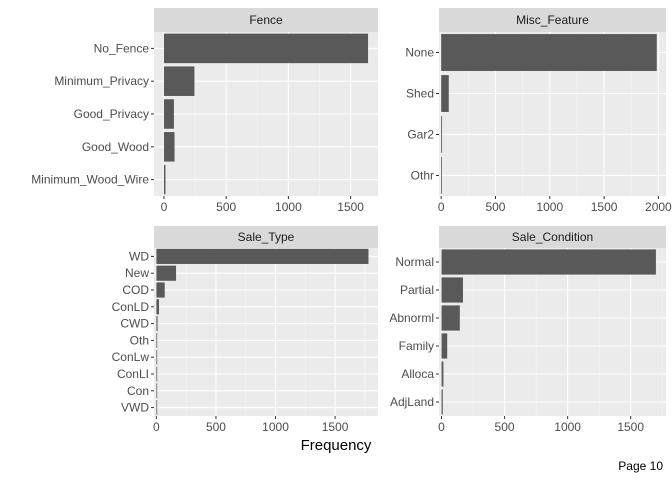 The width and height of the screenshot is (672, 480). I want to click on y-tick-label: Con, so click(138, 391).